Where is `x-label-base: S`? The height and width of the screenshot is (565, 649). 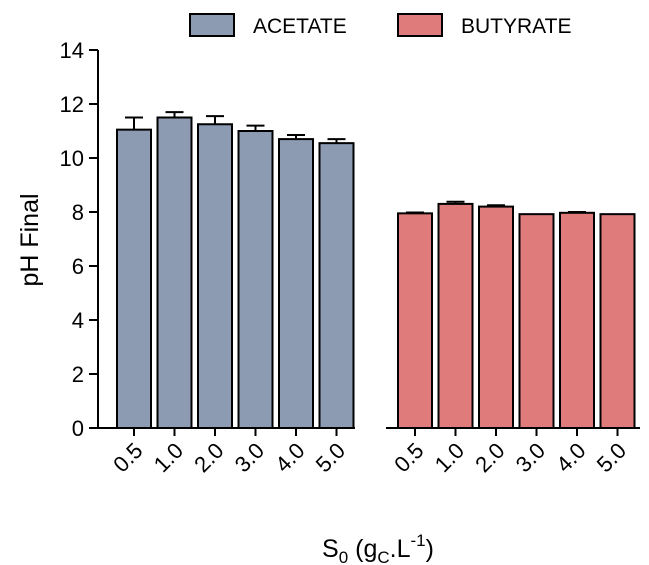
x-label-base: S is located at coordinates (330, 549).